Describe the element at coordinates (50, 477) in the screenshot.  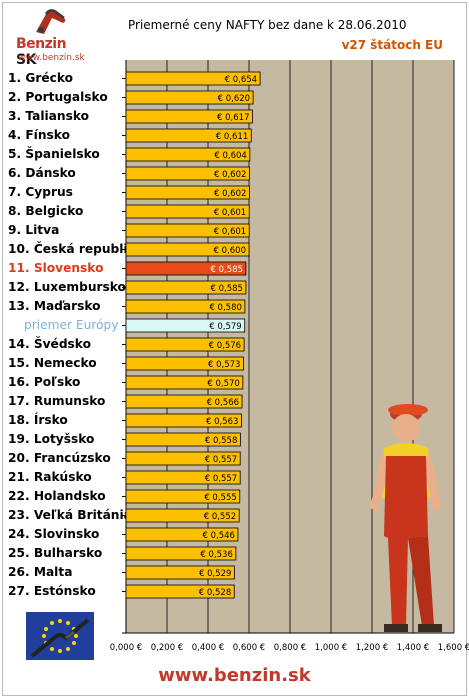
I see `category-label: 21. Rakúsko` at that location.